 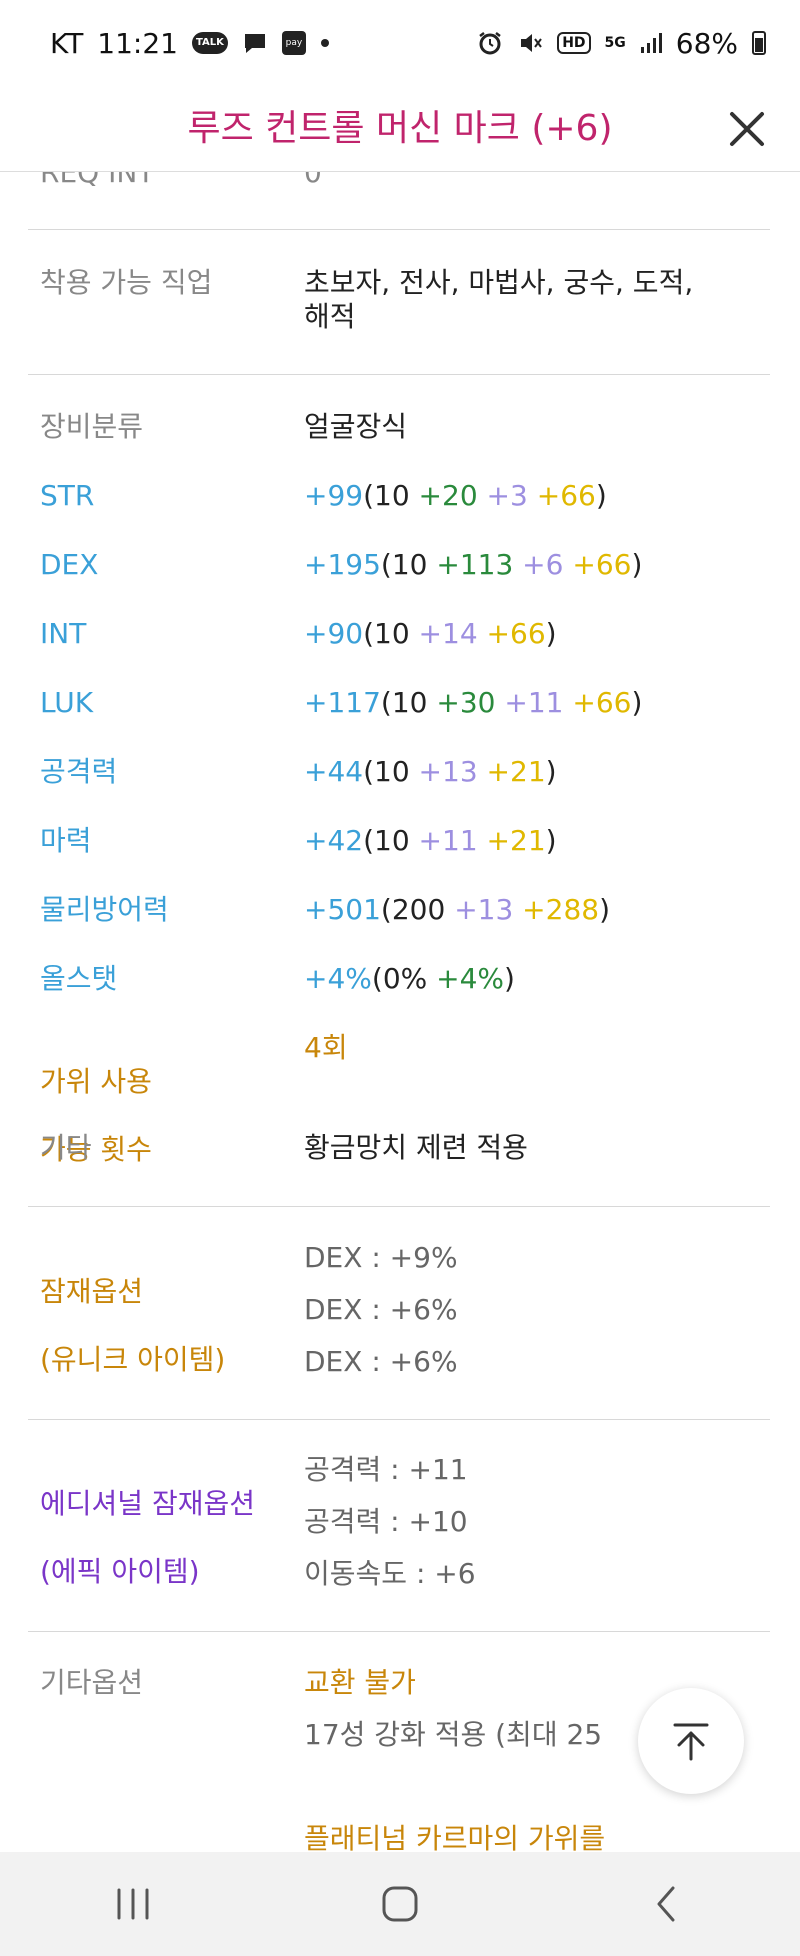 I want to click on recent-apps-button, so click(x=133, y=1904).